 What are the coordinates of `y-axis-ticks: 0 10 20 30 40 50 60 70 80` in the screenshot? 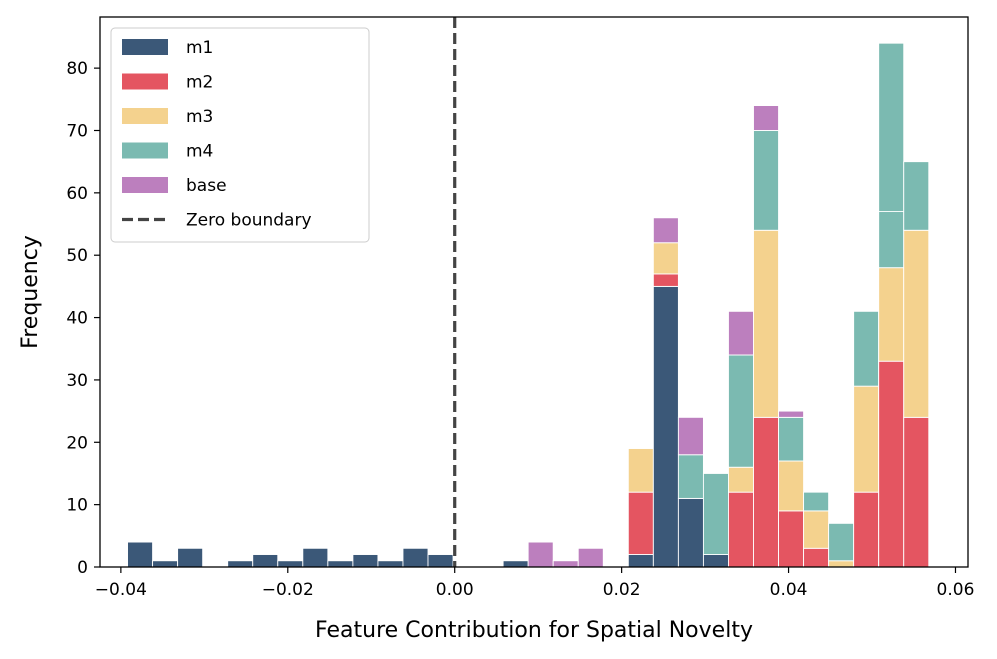 It's located at (83, 318).